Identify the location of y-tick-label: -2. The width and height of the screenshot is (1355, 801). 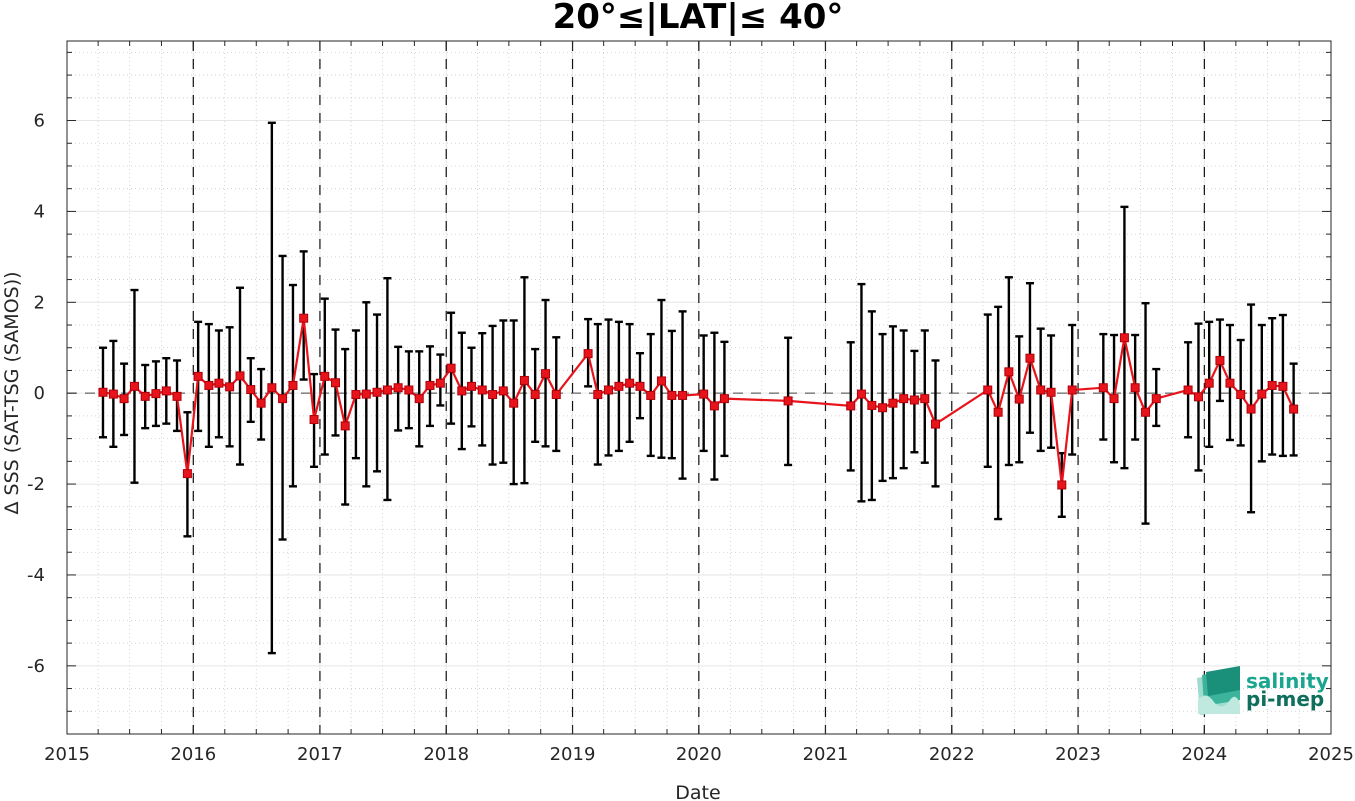
(36, 484).